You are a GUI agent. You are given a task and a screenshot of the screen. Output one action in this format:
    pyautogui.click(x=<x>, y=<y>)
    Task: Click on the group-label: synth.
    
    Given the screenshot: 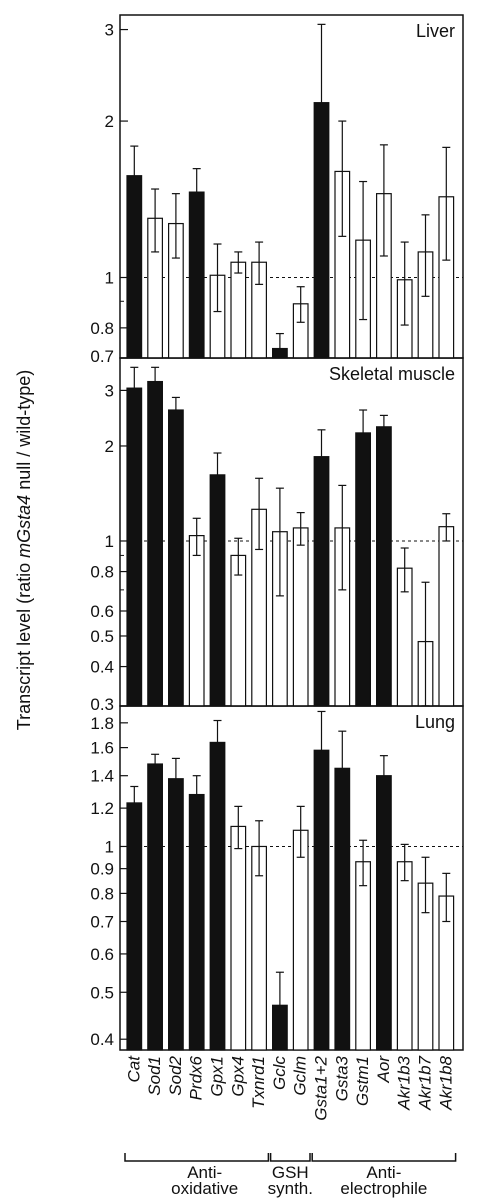 What is the action you would take?
    pyautogui.click(x=290, y=1188)
    